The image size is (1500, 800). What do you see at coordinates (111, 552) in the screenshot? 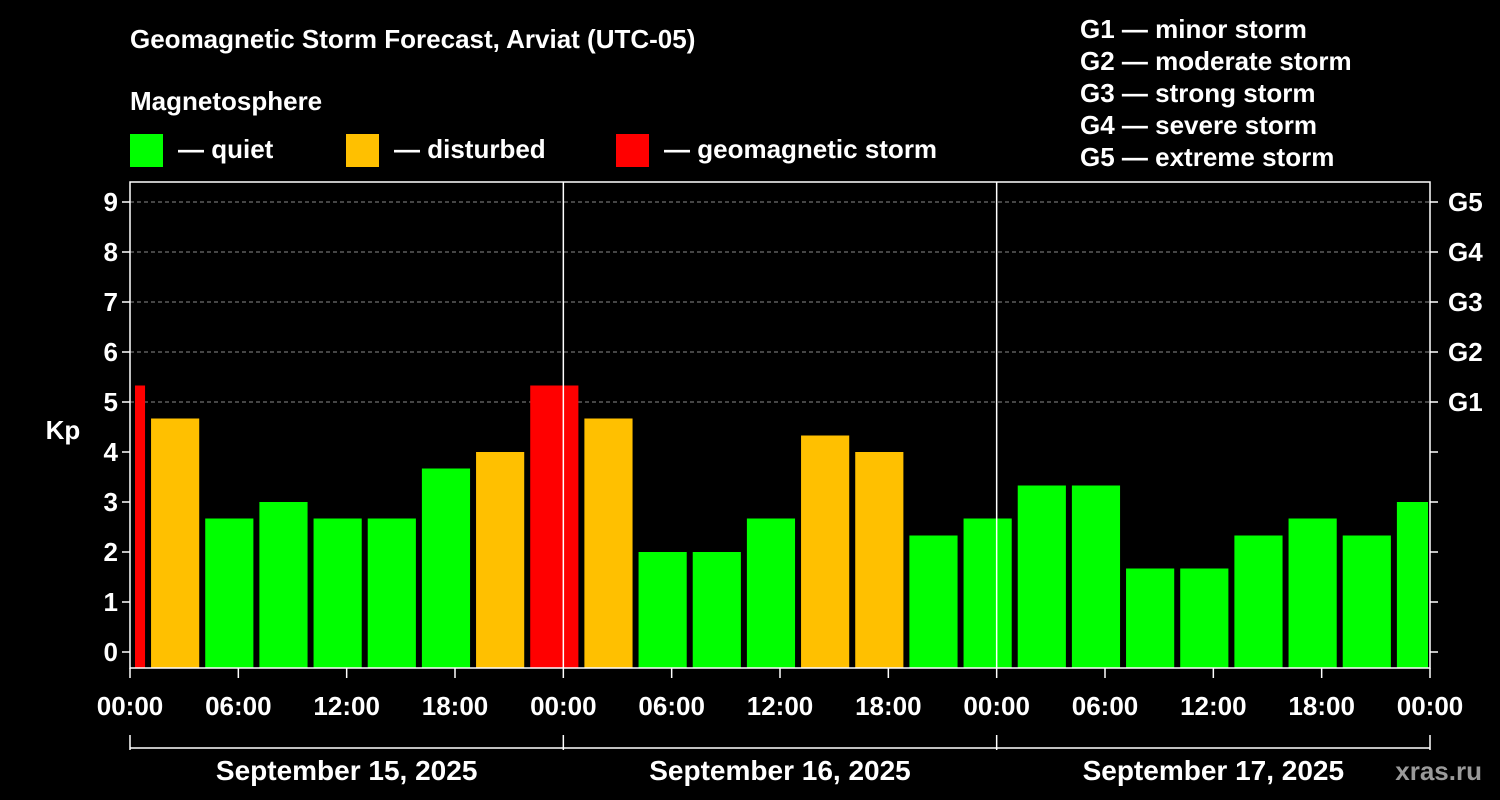
I see `y-tick-label: 2` at bounding box center [111, 552].